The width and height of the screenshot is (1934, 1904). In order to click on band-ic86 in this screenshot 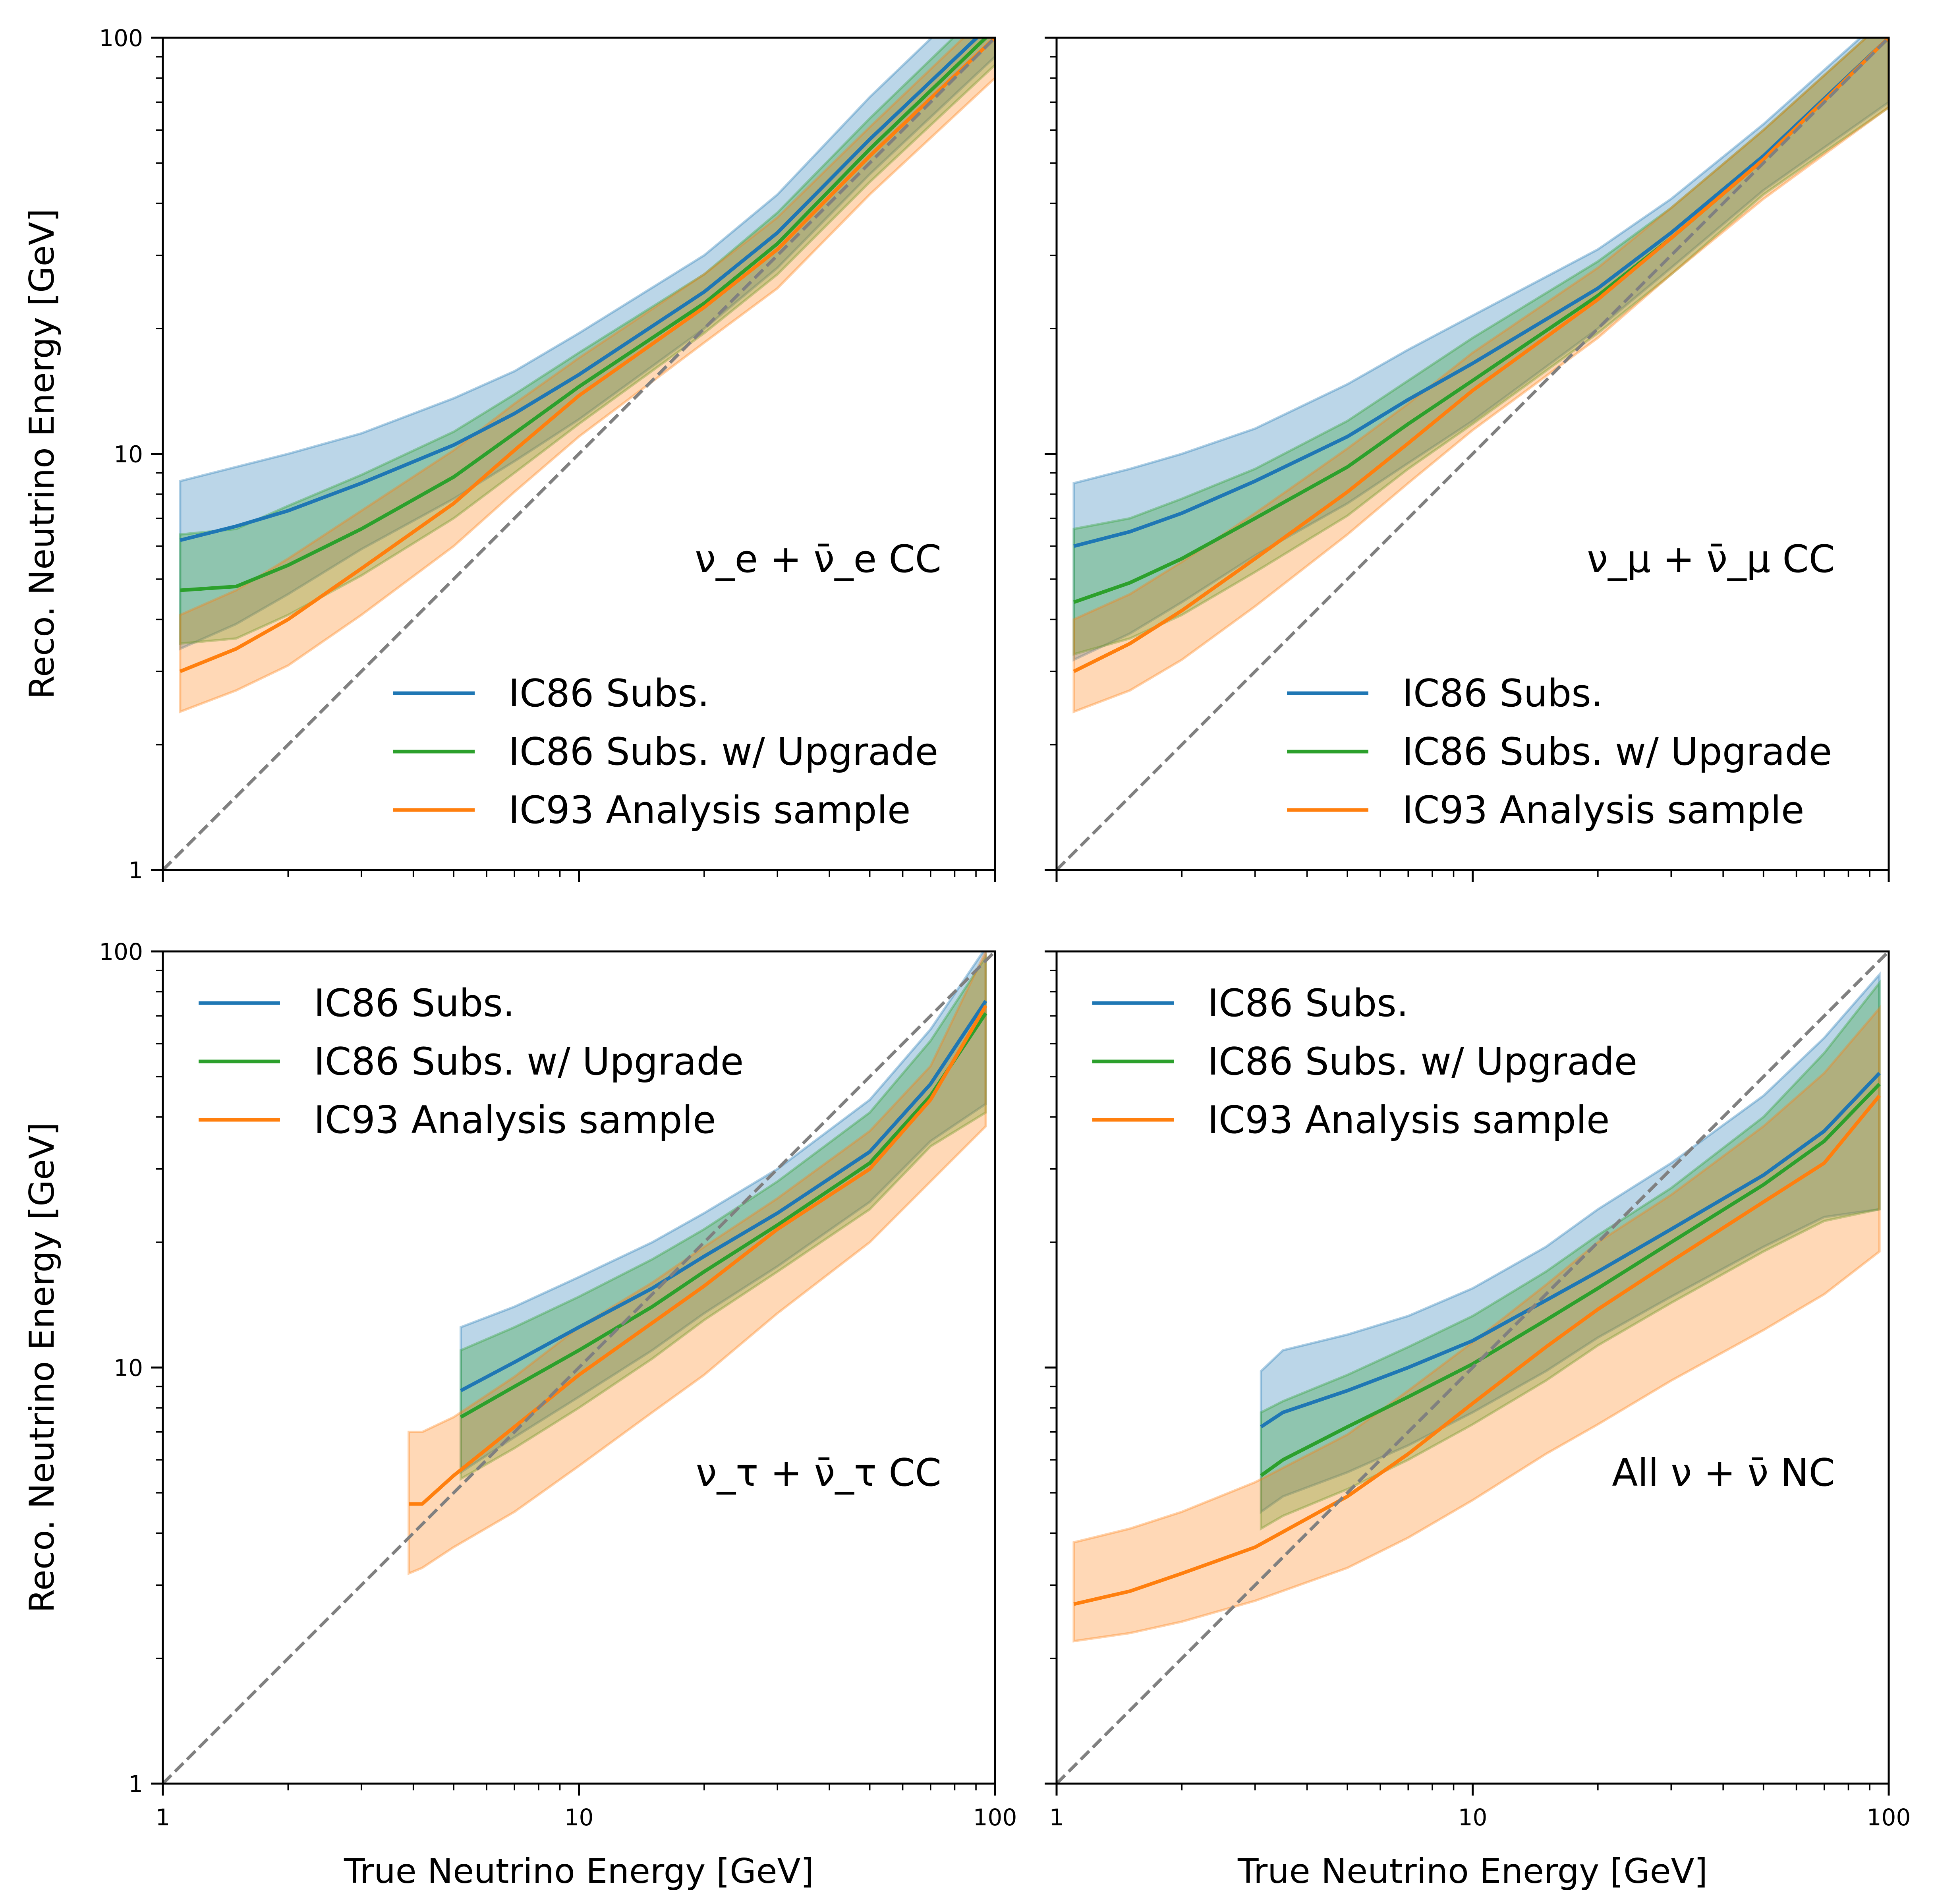, I will do `click(587, 344)`.